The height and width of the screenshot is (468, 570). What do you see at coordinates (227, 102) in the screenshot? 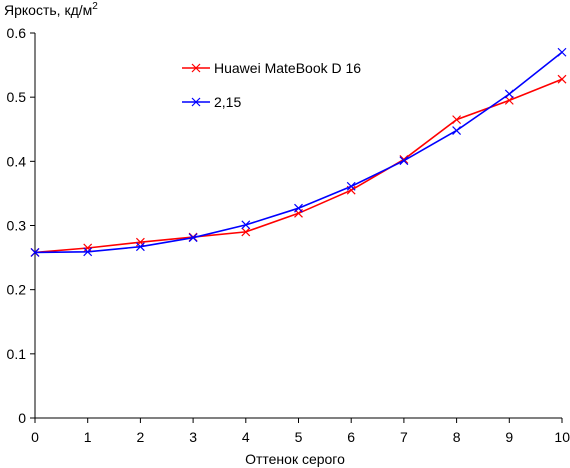
I see `legend-label: 2,15` at bounding box center [227, 102].